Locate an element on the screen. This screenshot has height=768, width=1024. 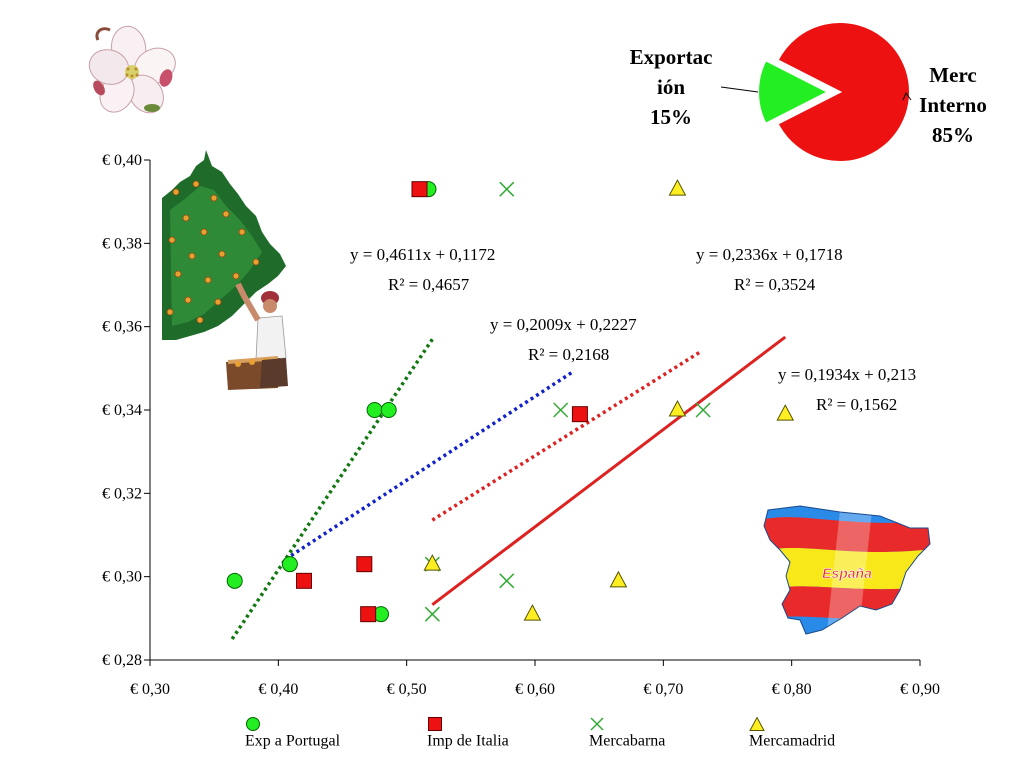
legend-label: Mercabarna is located at coordinates (627, 741).